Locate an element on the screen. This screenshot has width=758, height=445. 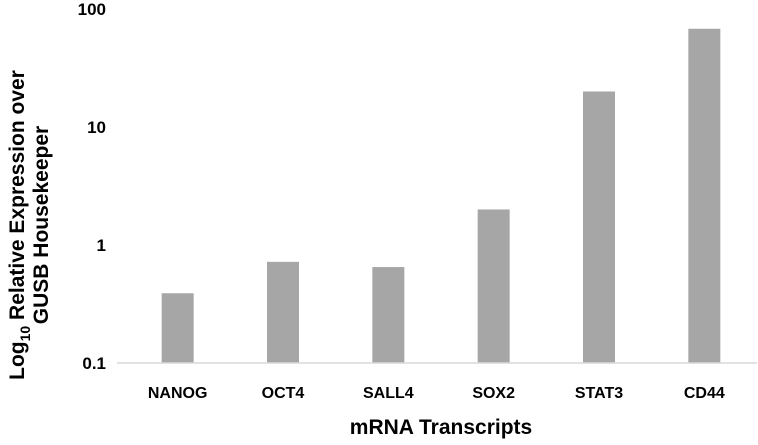
x-axis-title: mRNA Transcripts is located at coordinates (441, 427).